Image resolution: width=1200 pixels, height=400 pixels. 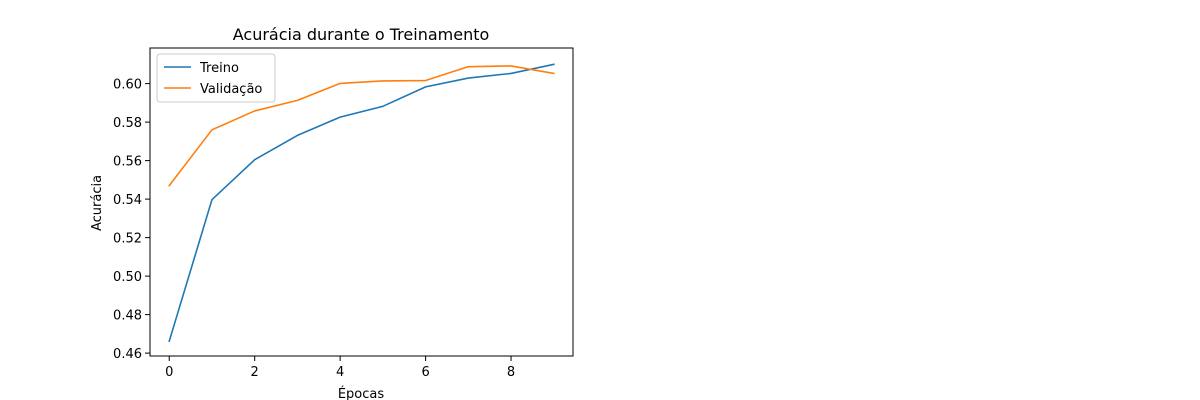 I want to click on y-tick-label: 0.54, so click(x=127, y=200).